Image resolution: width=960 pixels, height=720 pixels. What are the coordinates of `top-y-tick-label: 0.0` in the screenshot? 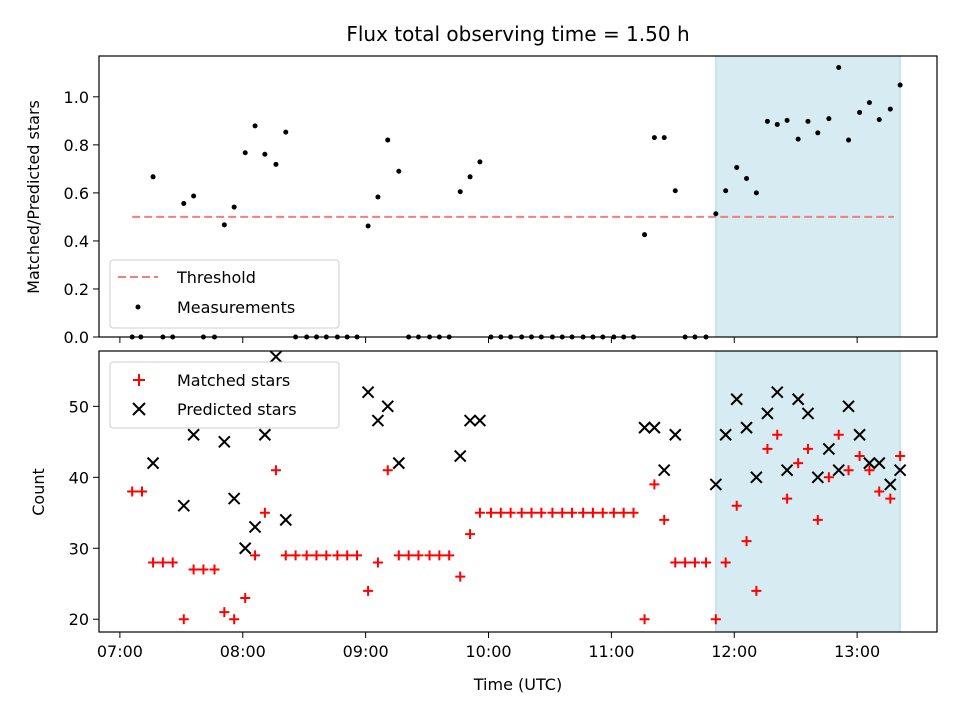 It's located at (76, 337).